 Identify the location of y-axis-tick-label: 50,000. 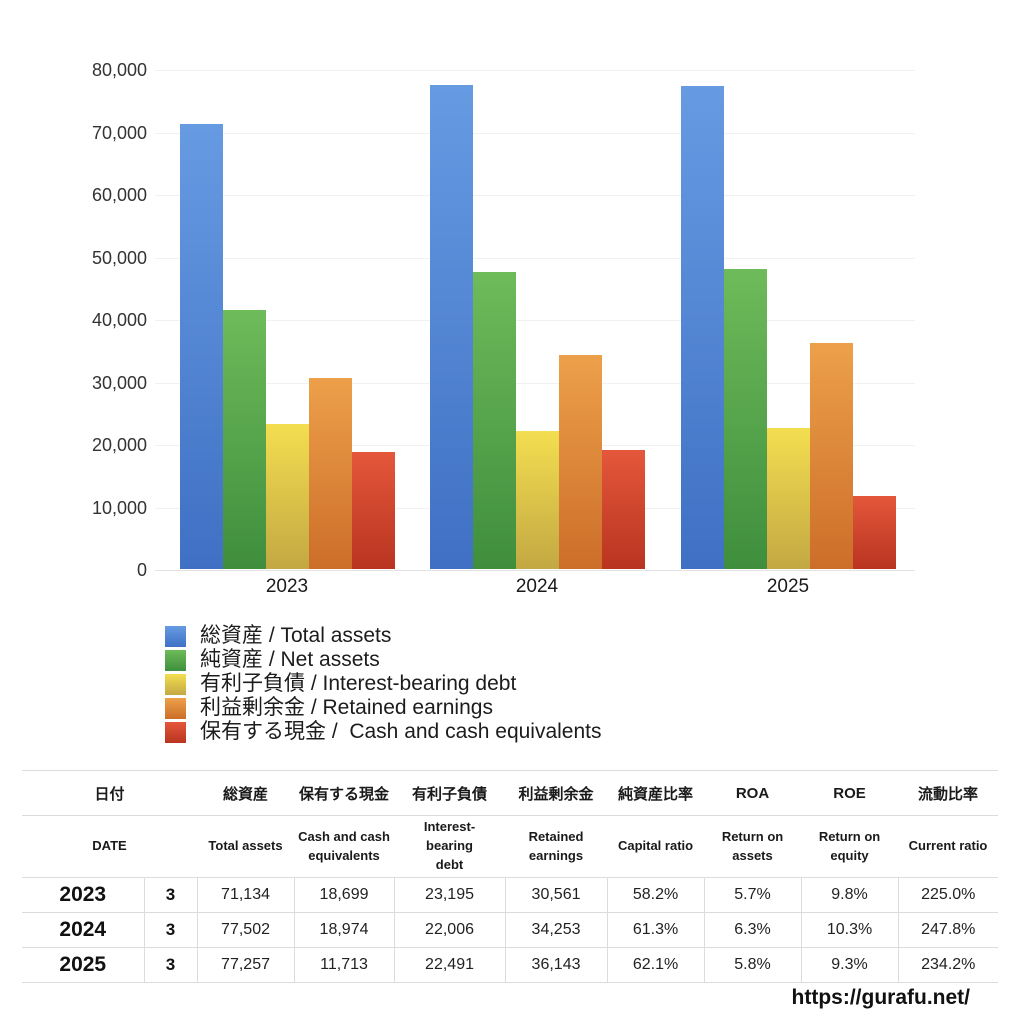
(119, 257).